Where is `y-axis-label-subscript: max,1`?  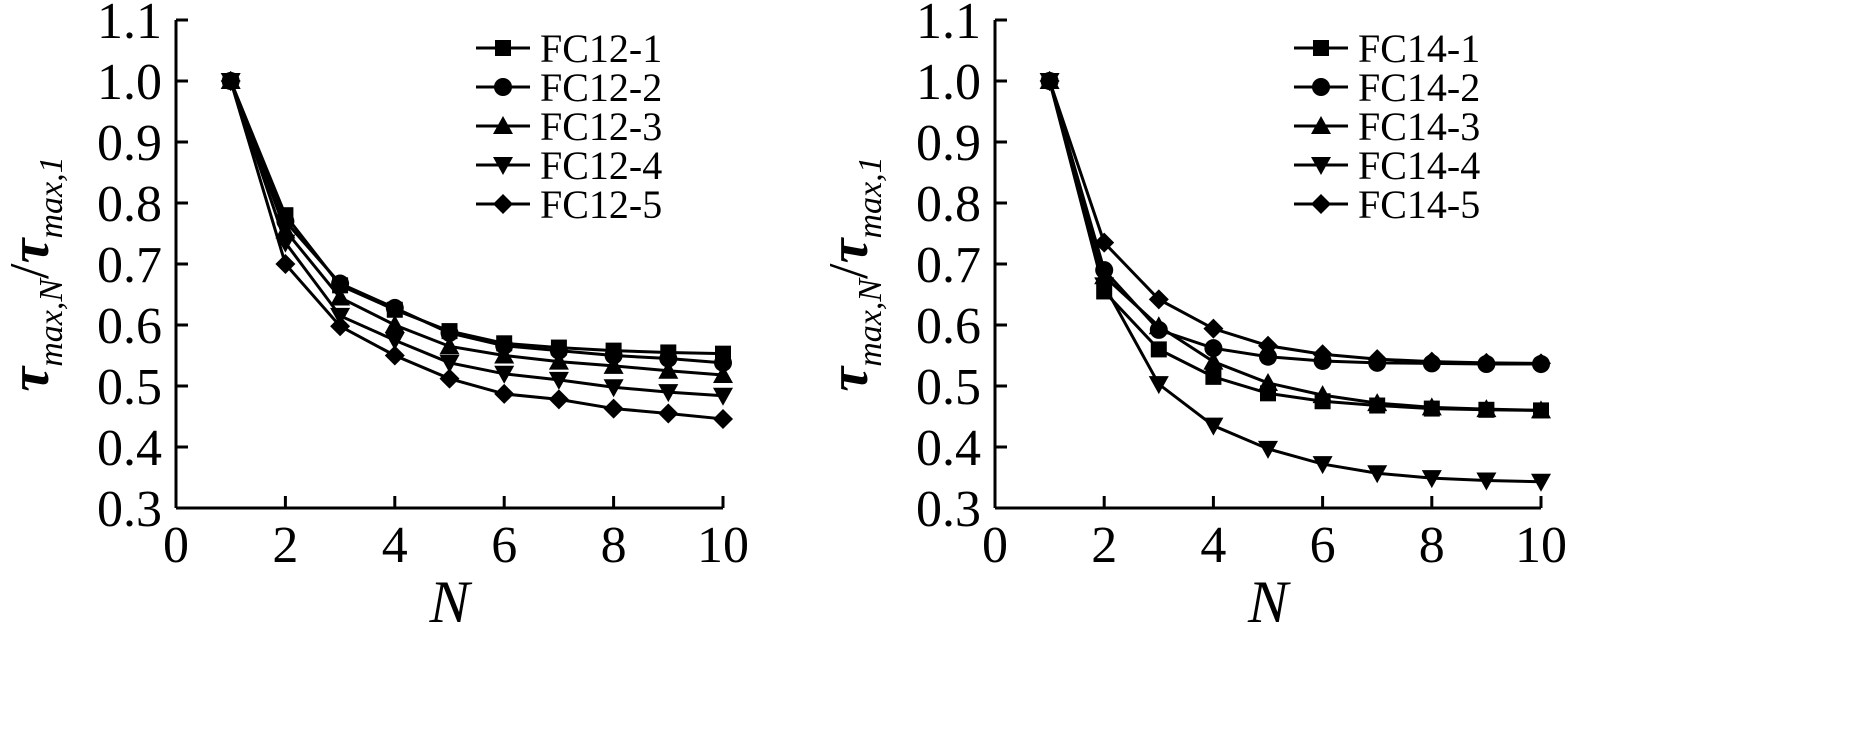 y-axis-label-subscript: max,1 is located at coordinates (51, 197).